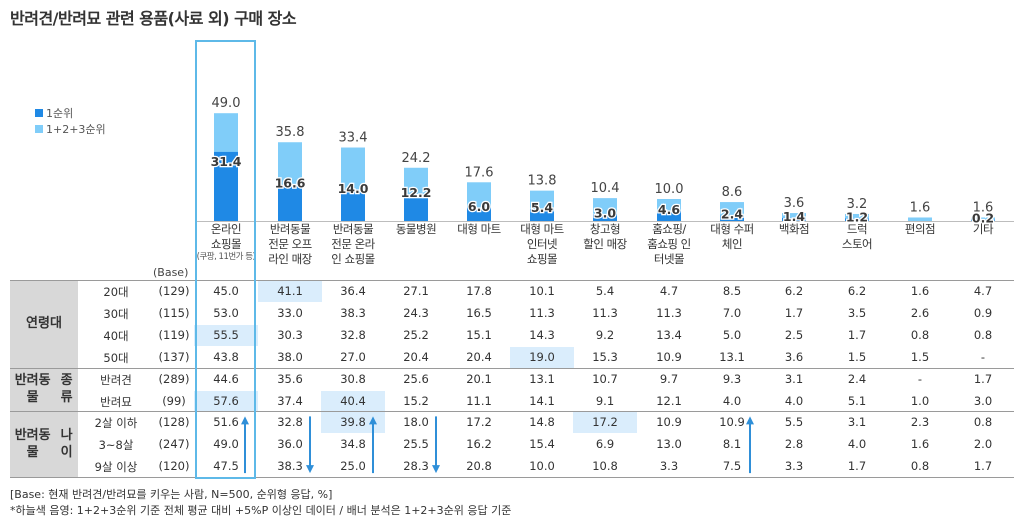  What do you see at coordinates (605, 400) in the screenshot?
I see `table-cell: 9.1` at bounding box center [605, 400].